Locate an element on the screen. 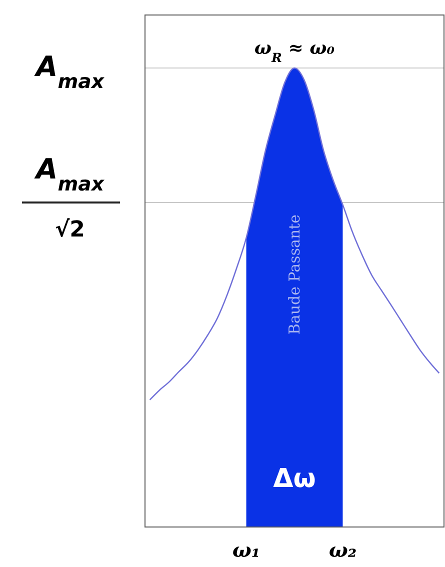  x-tick-label: ω₁ is located at coordinates (246, 550).